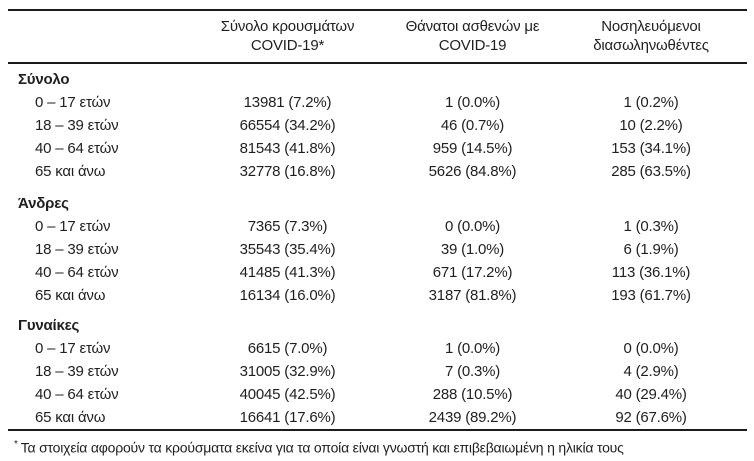 Image resolution: width=754 pixels, height=461 pixels. I want to click on deaths-value: 671 (17.2%), so click(472, 272).